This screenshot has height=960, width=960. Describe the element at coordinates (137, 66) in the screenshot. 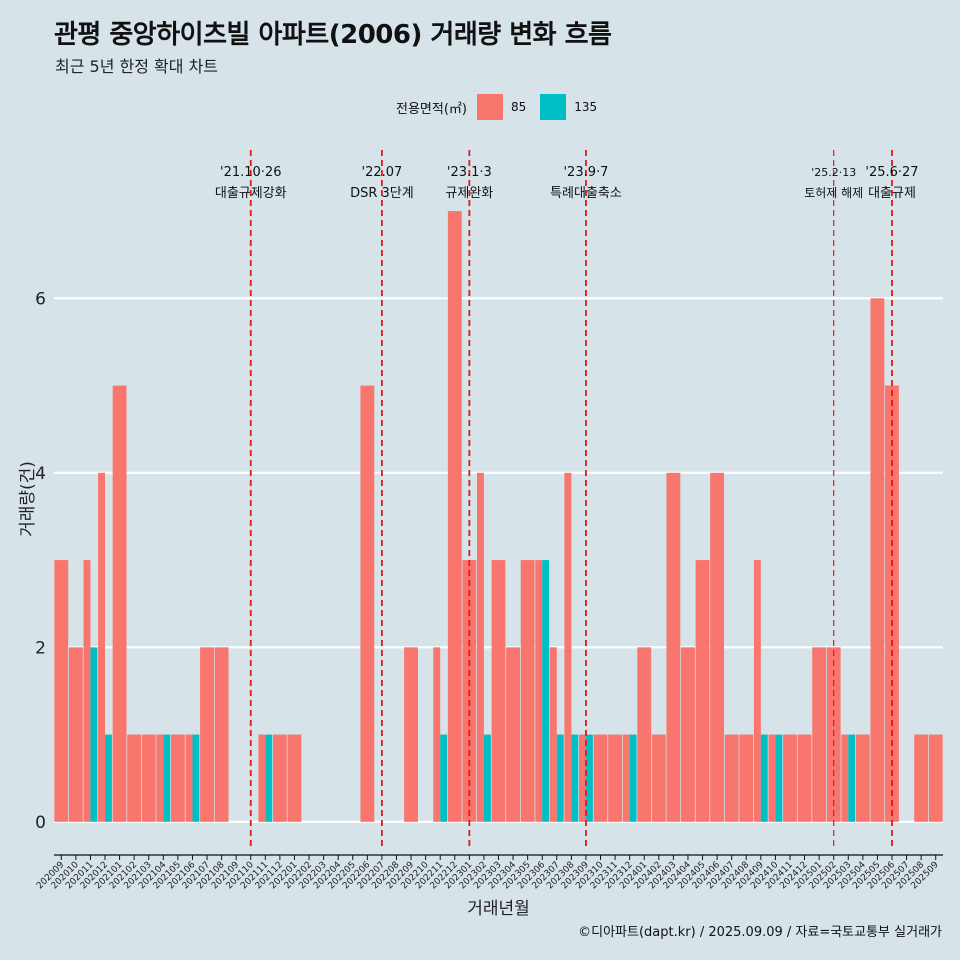

I see `chart-subtitle: 최근 5년 한정 확대 차트` at that location.